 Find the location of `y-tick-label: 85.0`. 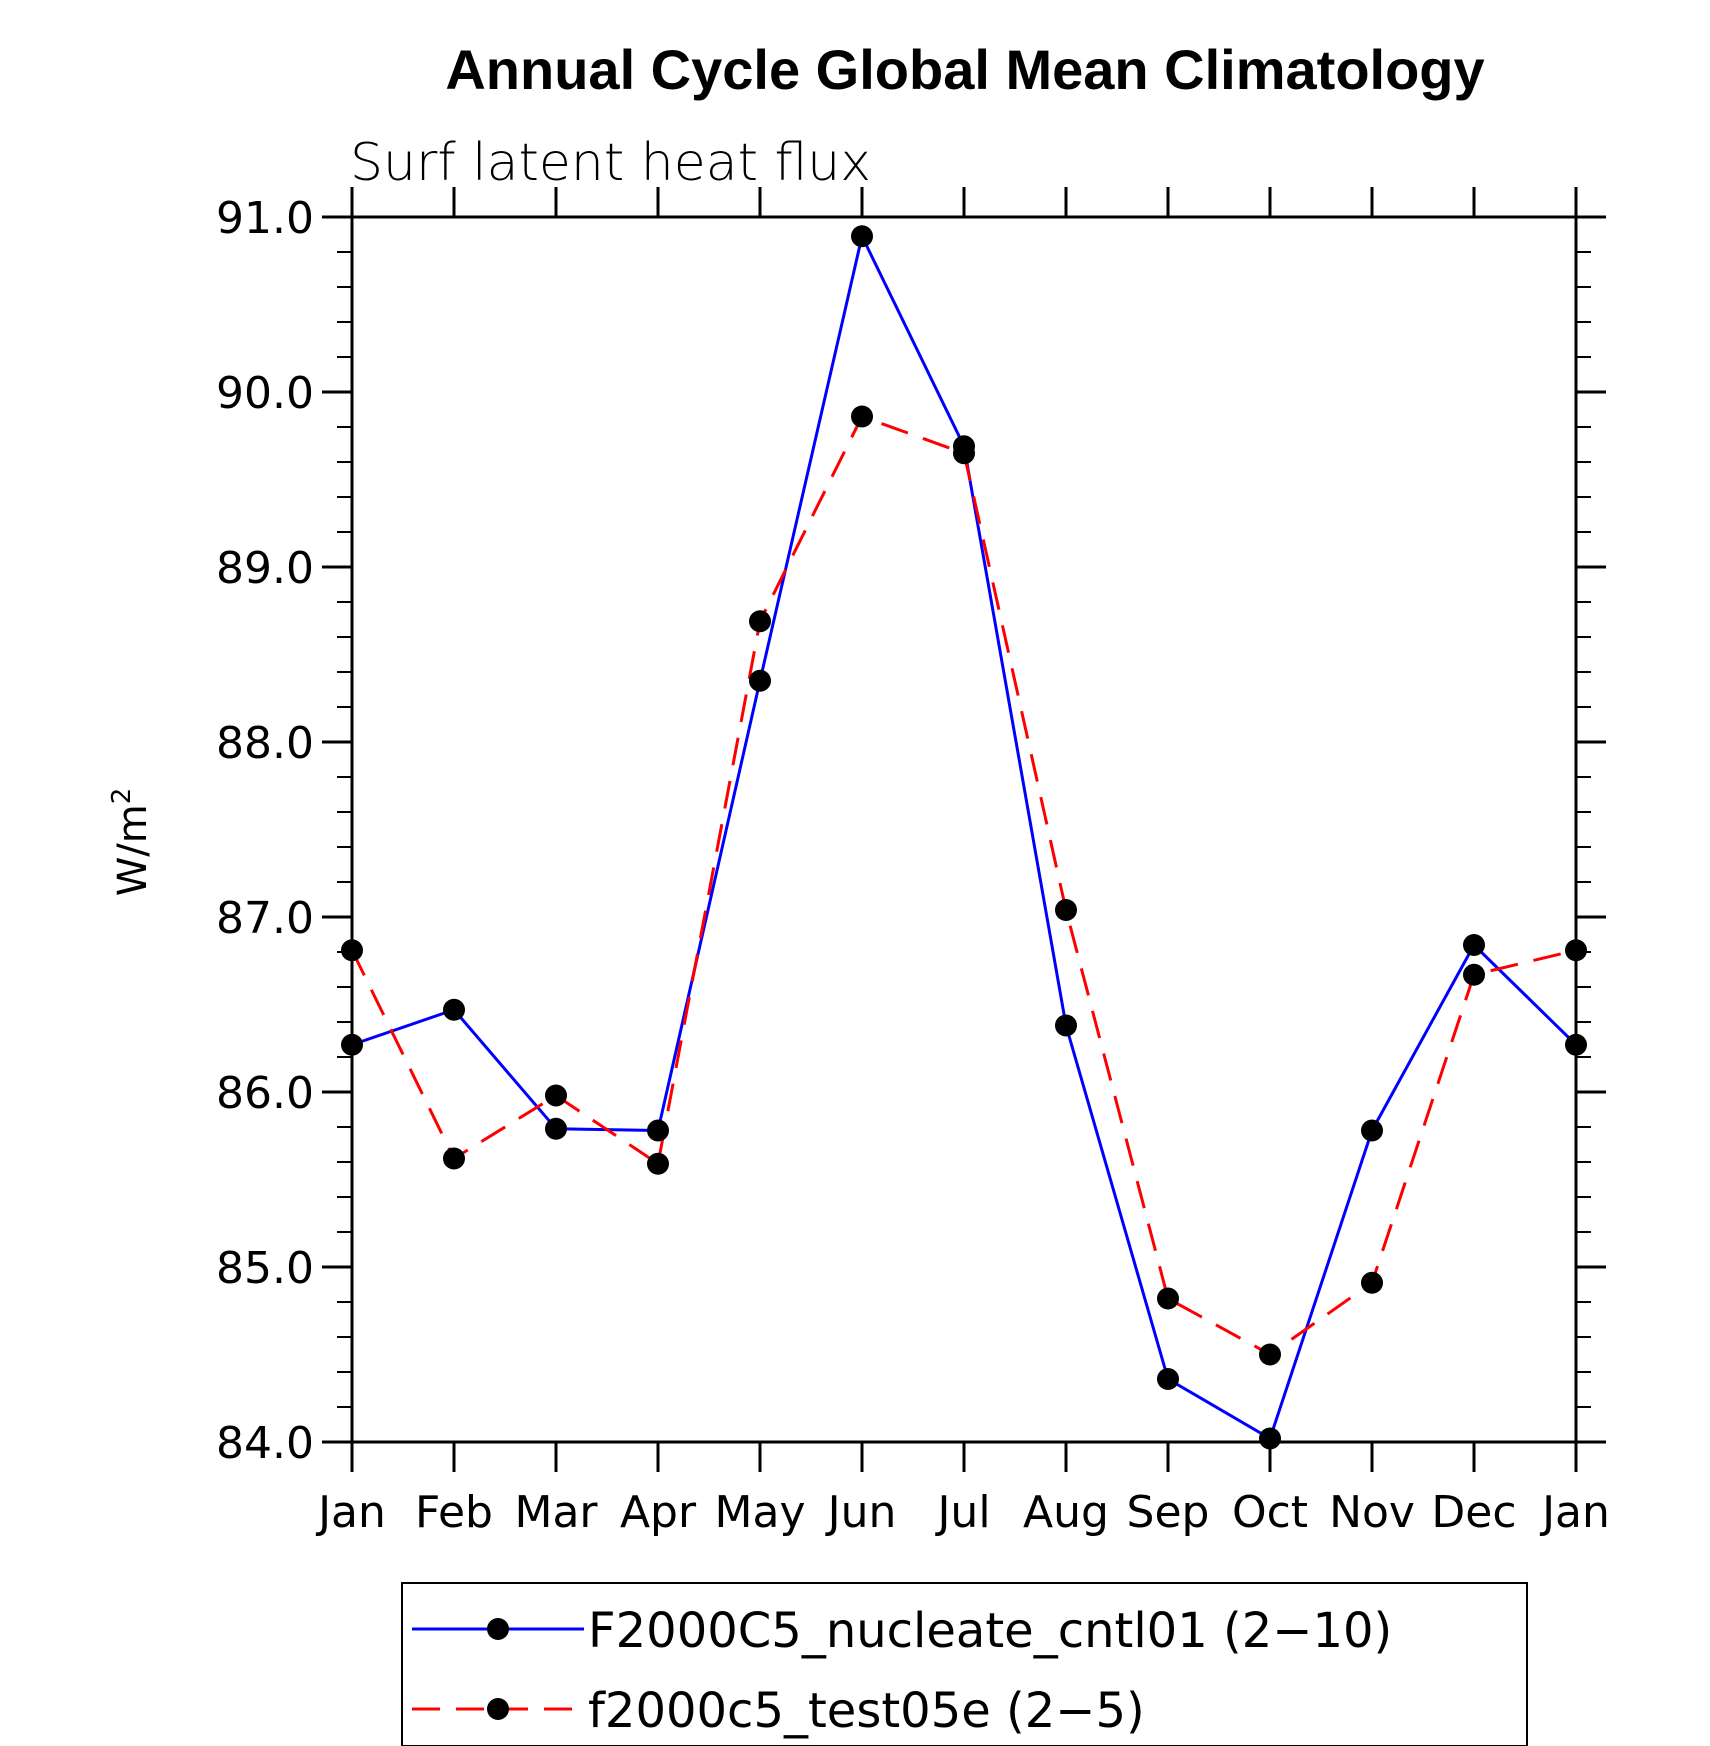

y-tick-label: 85.0 is located at coordinates (265, 1268).